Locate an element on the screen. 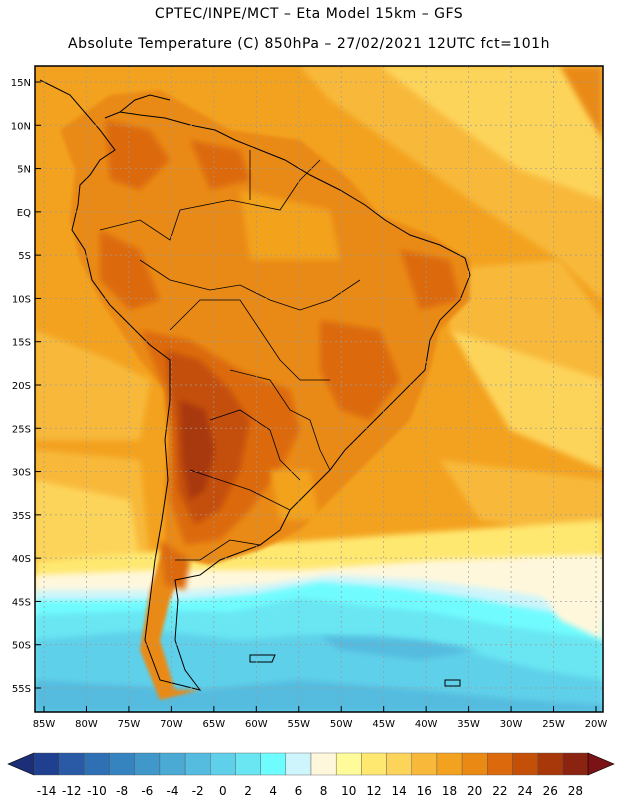 This screenshot has width=618, height=800. lon-tick-label: 65W is located at coordinates (214, 724).